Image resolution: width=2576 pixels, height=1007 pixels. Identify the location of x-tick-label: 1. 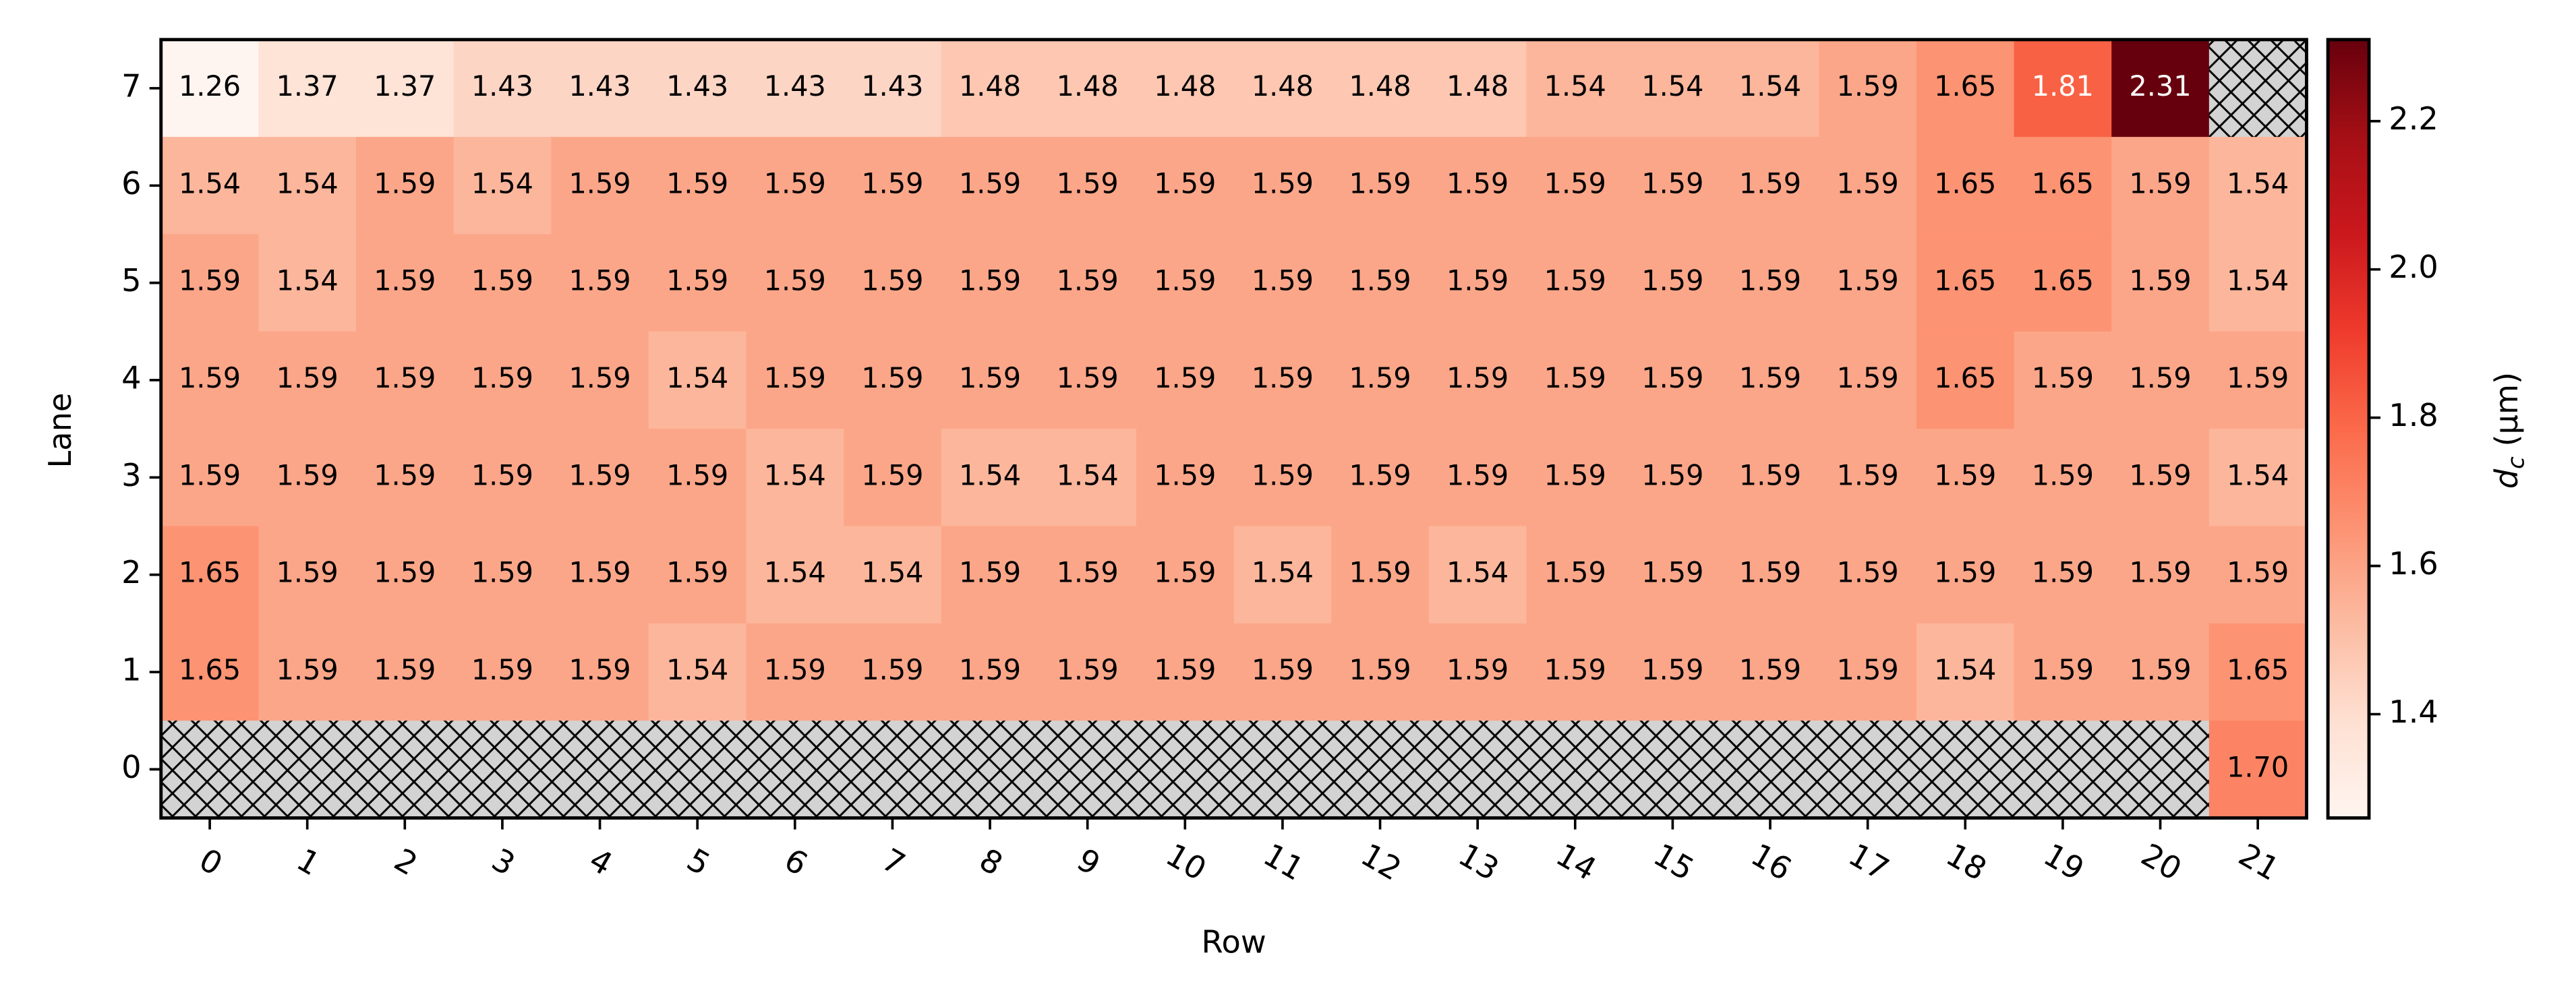
(309, 862).